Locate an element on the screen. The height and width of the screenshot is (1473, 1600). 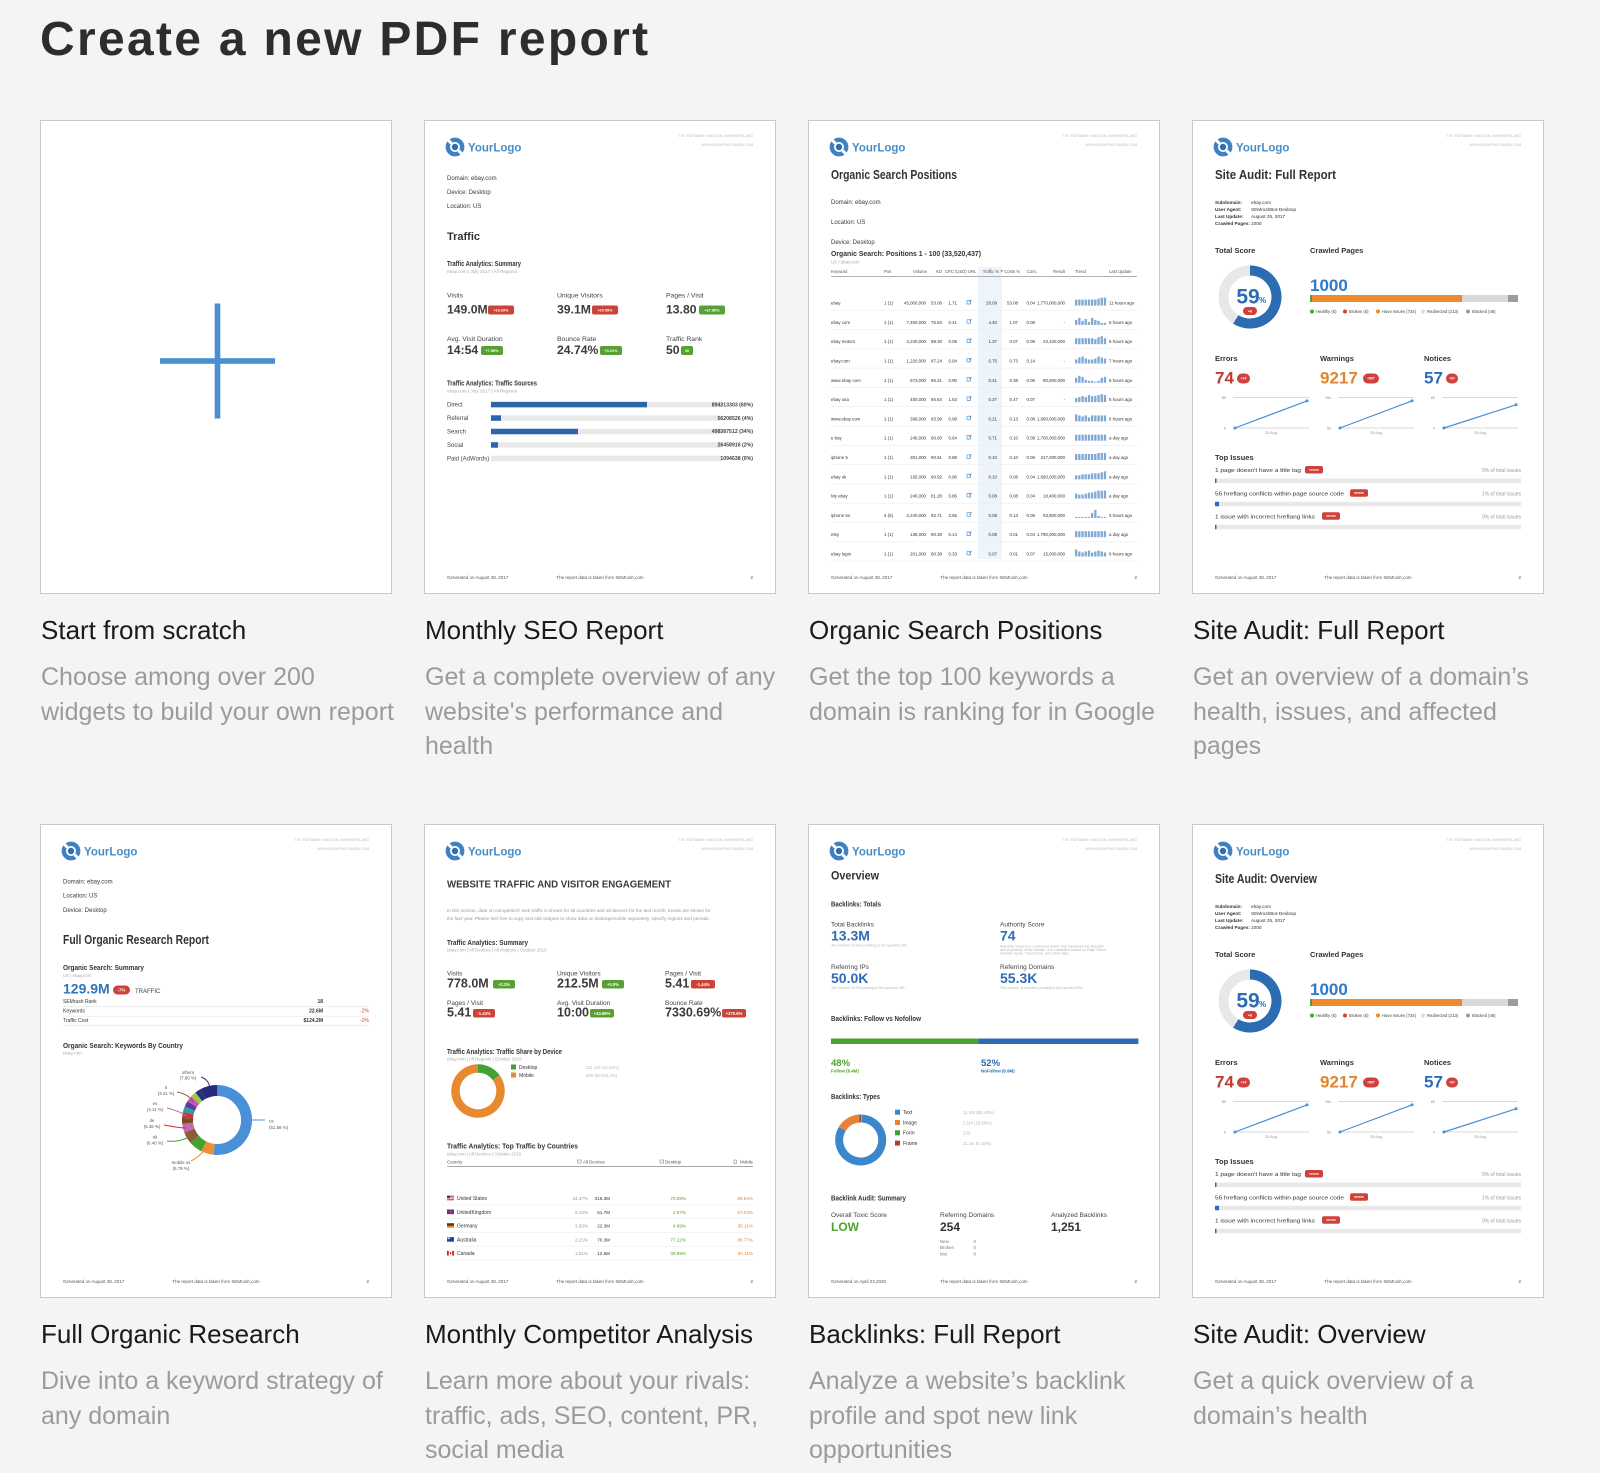
svg-text: Crawled Pages is located at coordinates (1336, 250).